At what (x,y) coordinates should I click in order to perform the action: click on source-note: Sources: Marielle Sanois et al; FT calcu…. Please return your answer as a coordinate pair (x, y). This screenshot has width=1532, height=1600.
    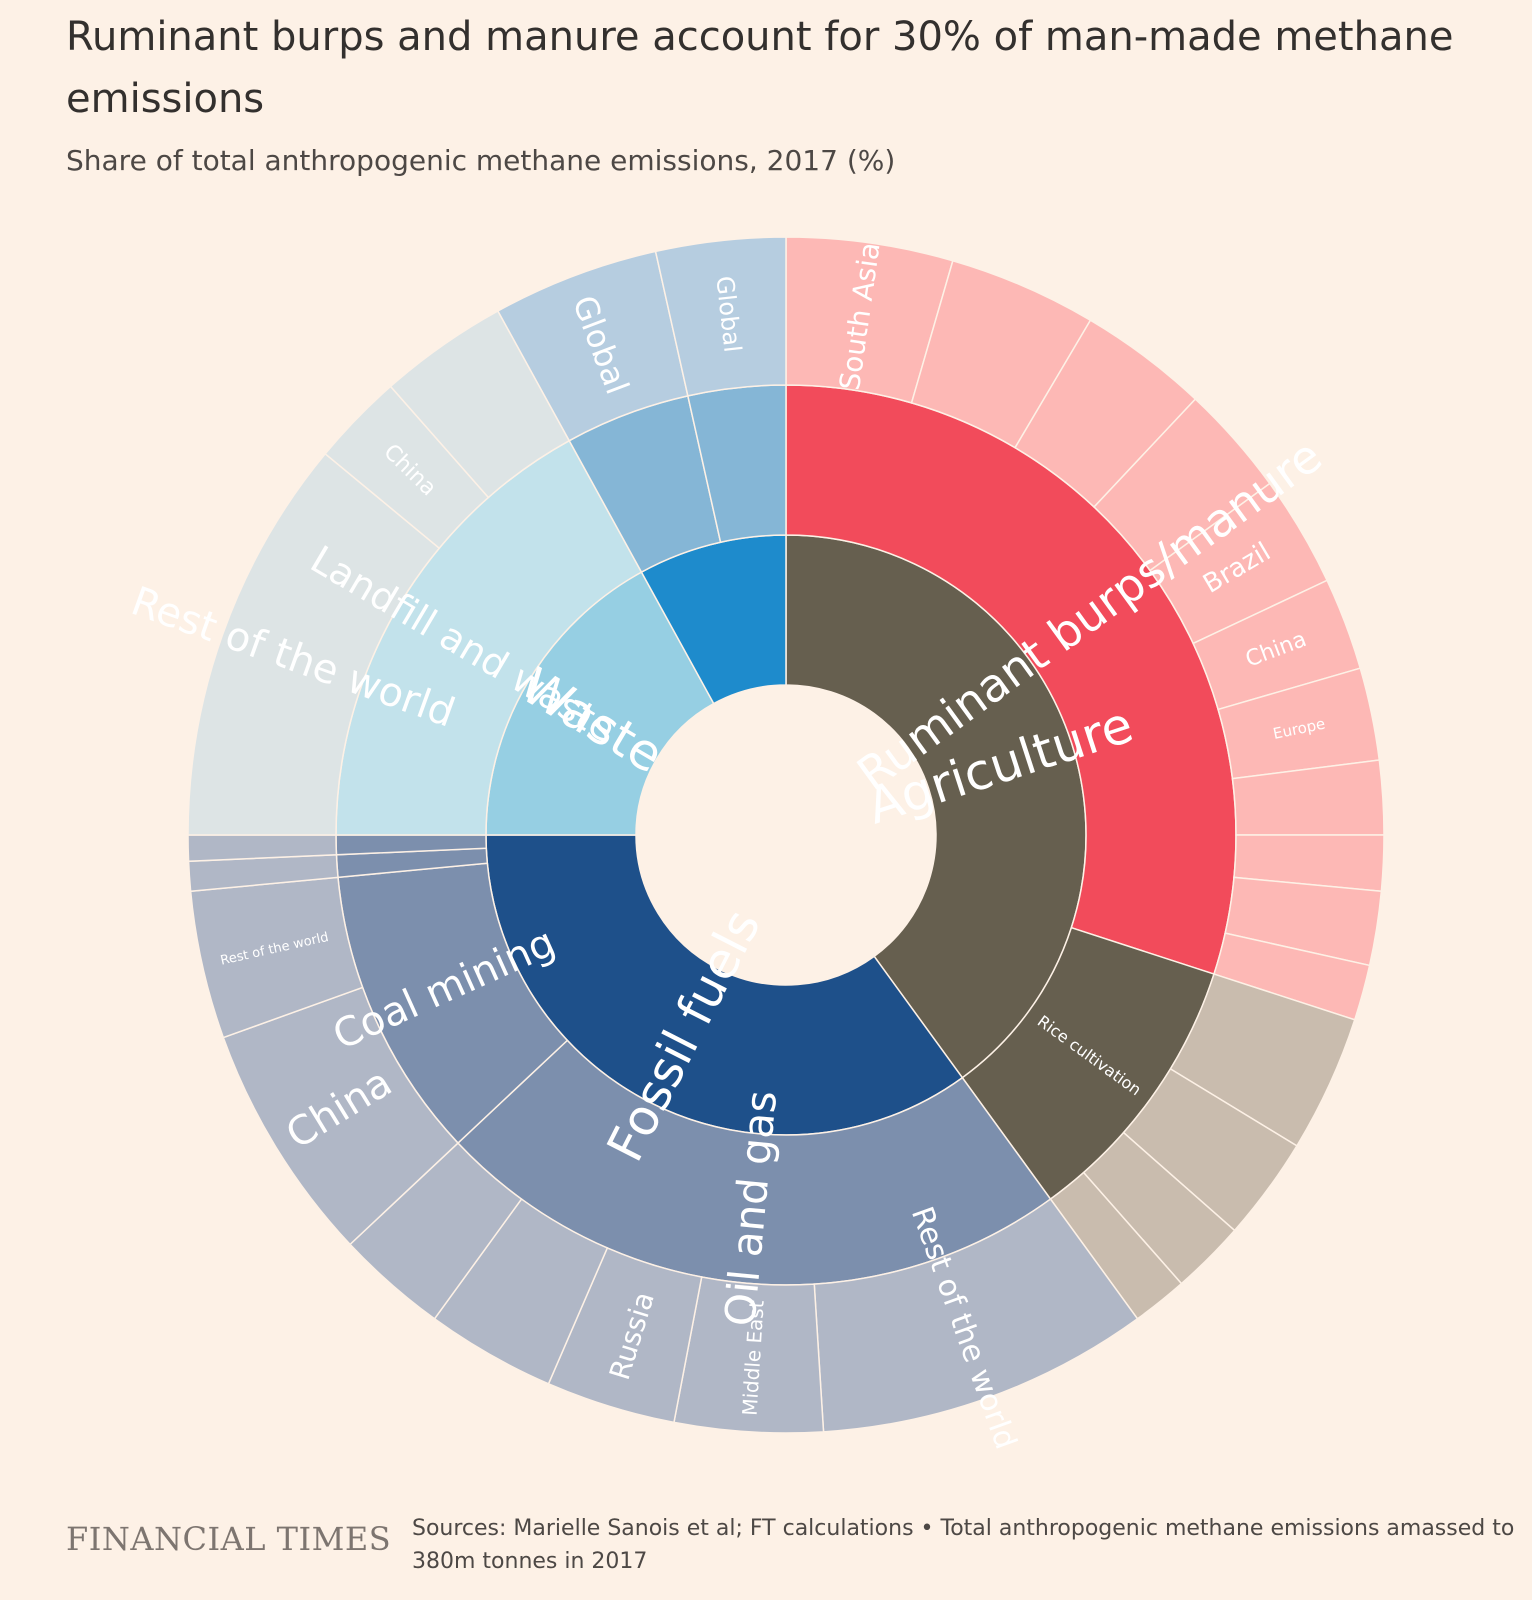
    Looking at the image, I should click on (963, 1545).